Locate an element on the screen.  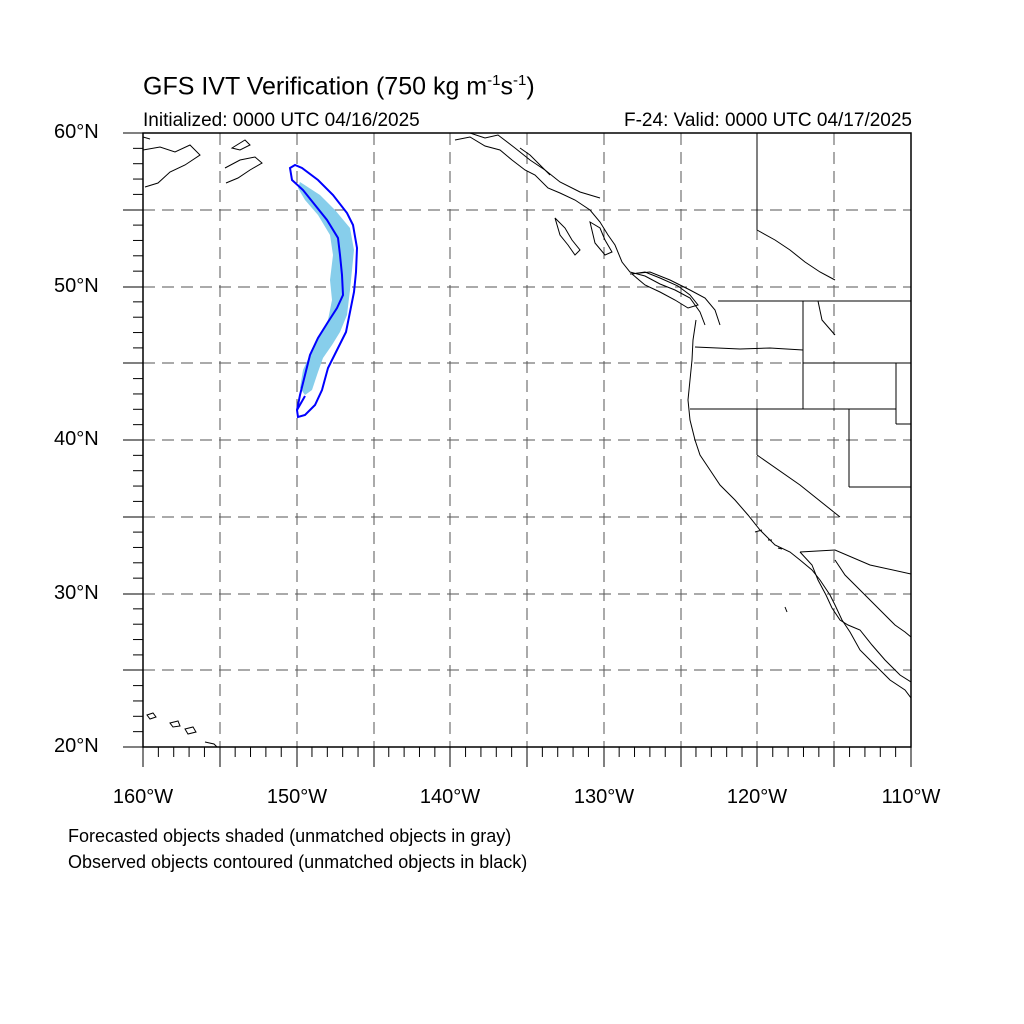
lat-label-40n: 40°N is located at coordinates (76, 439).